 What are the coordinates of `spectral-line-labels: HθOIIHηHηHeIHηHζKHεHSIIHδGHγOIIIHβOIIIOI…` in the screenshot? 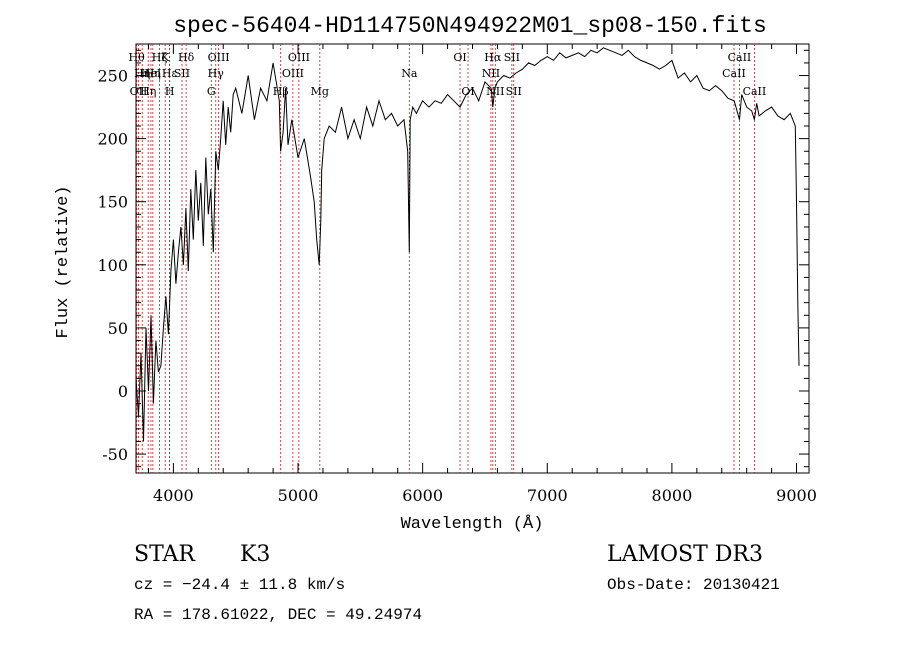 It's located at (448, 74).